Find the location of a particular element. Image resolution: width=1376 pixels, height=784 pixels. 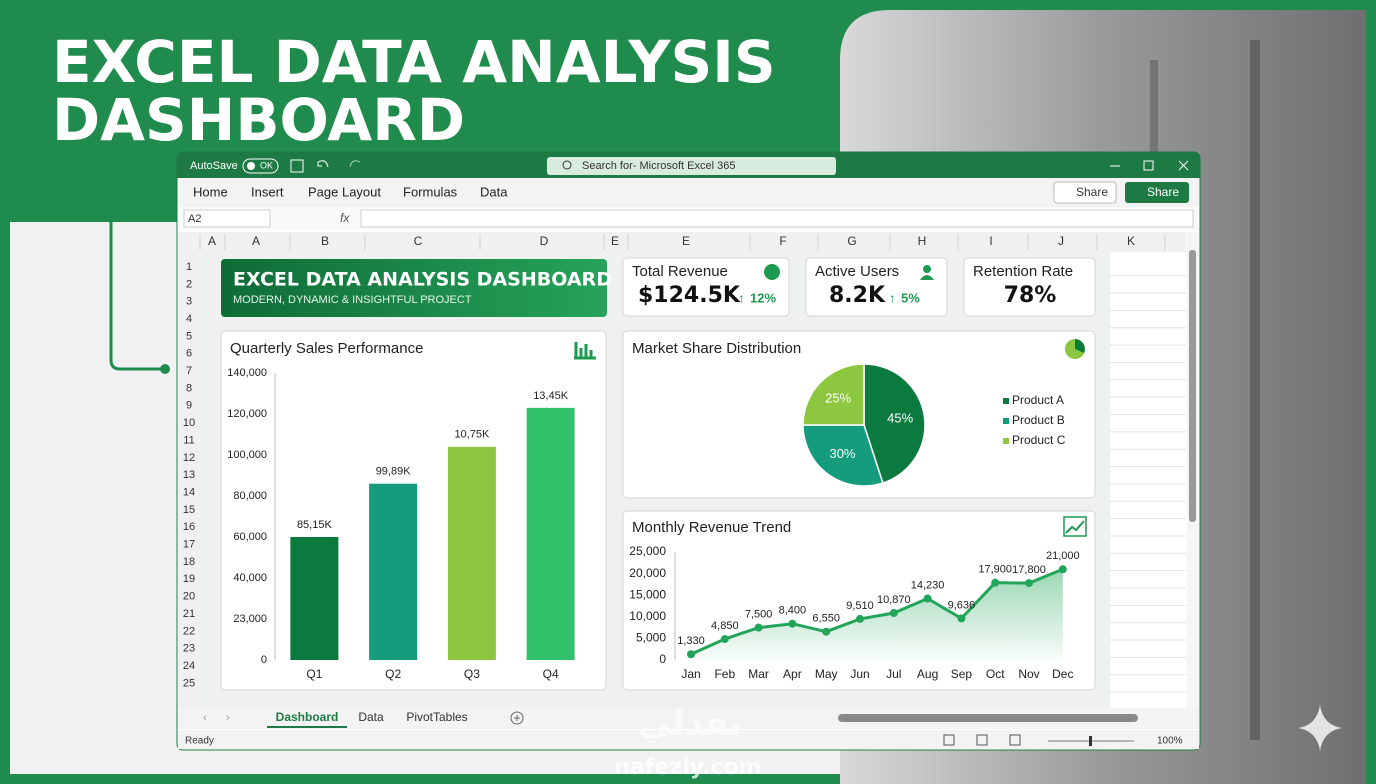

sheet-tab: Data is located at coordinates (371, 717).